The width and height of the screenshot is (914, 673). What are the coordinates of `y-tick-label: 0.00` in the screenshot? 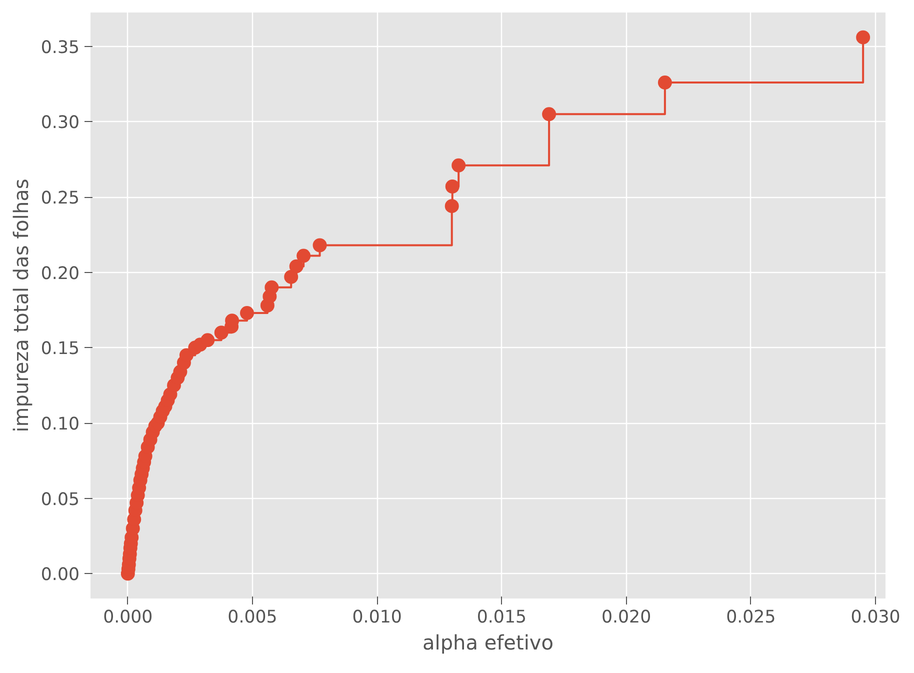 It's located at (60, 575).